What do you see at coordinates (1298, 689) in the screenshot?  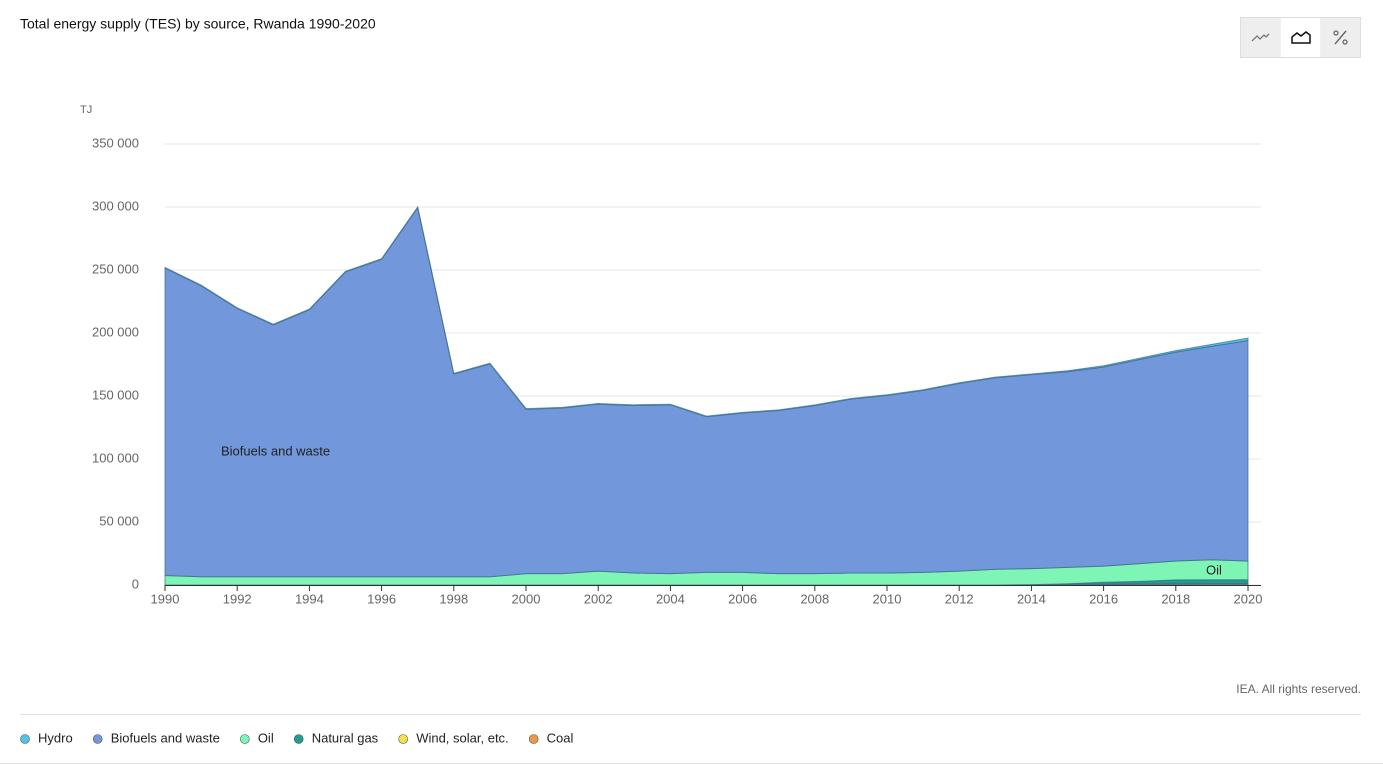 I see `credit: IEA. All rights reserved.` at bounding box center [1298, 689].